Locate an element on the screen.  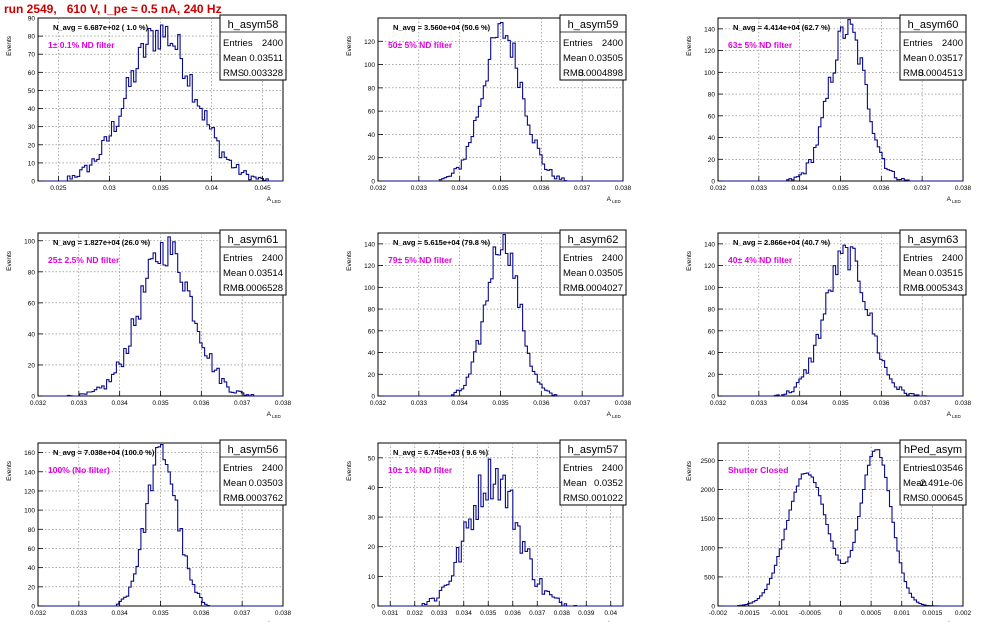
filter-label: 50± 5% ND filter is located at coordinates (420, 45).